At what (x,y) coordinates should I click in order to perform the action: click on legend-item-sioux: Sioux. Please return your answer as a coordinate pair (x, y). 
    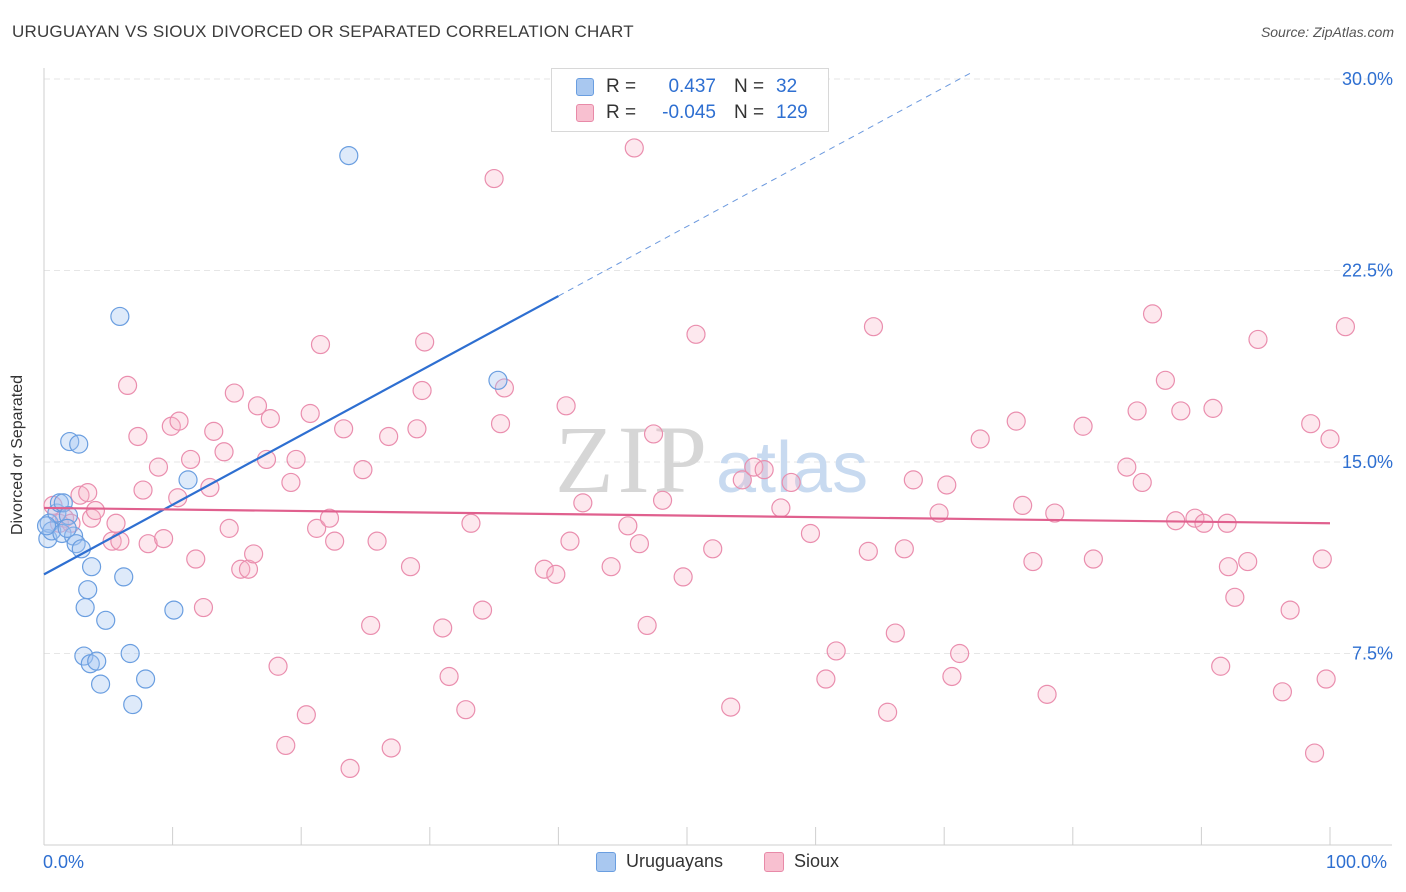
    Looking at the image, I should click on (801, 861).